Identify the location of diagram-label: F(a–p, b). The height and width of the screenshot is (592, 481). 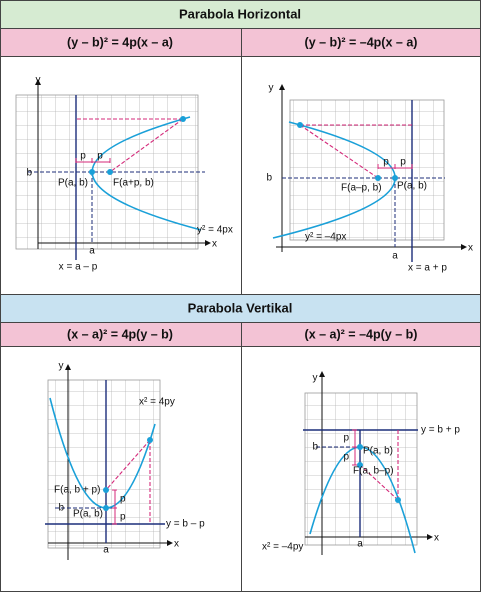
(361, 188).